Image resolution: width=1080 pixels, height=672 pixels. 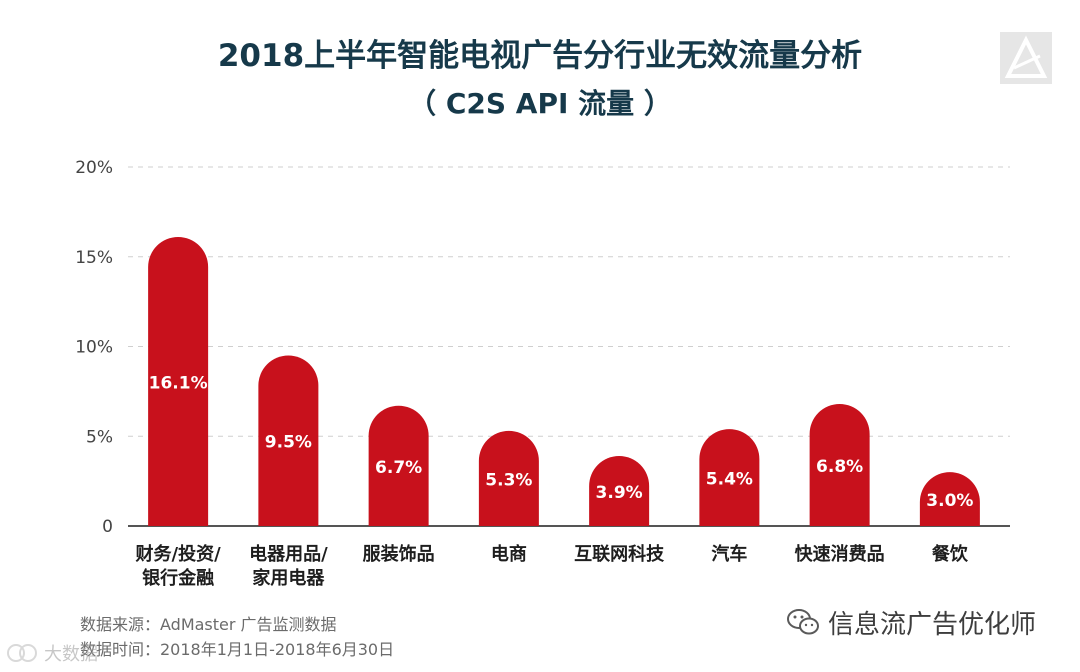 What do you see at coordinates (179, 554) in the screenshot?
I see `x-tick-label: 财务/投资/` at bounding box center [179, 554].